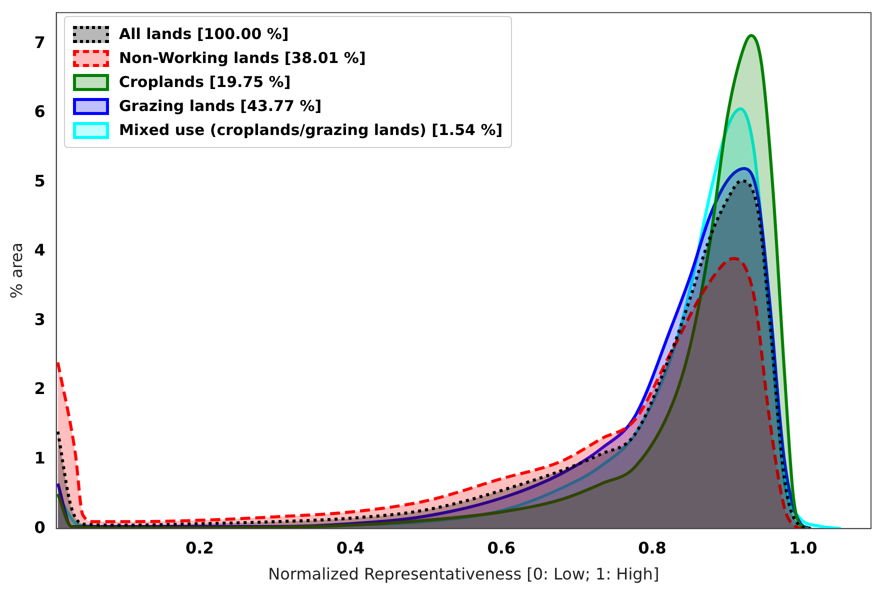 The height and width of the screenshot is (589, 879). Describe the element at coordinates (220, 106) in the screenshot. I see `legend-label: Grazing lands [43.77 %]` at that location.